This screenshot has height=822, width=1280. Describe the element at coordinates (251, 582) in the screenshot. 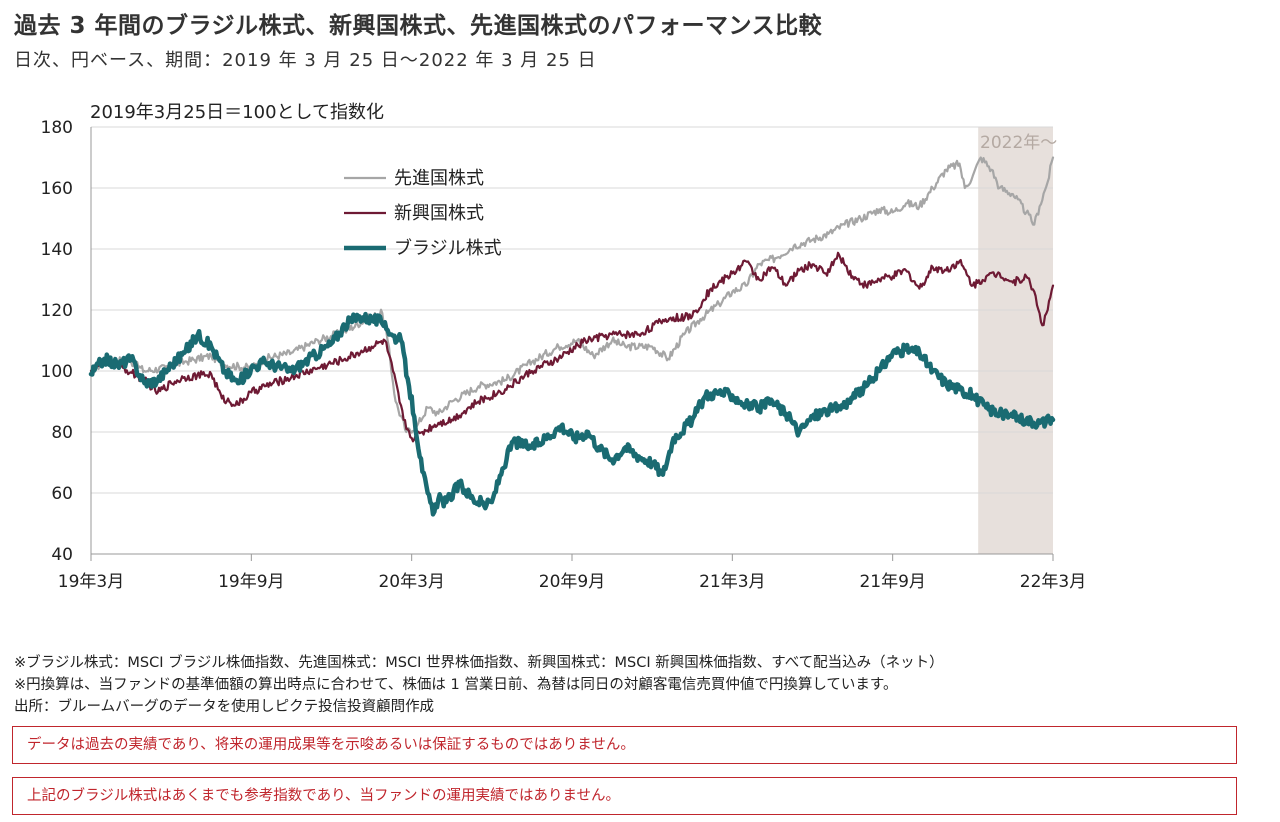

I see `x-tick-label: 19年9月` at that location.